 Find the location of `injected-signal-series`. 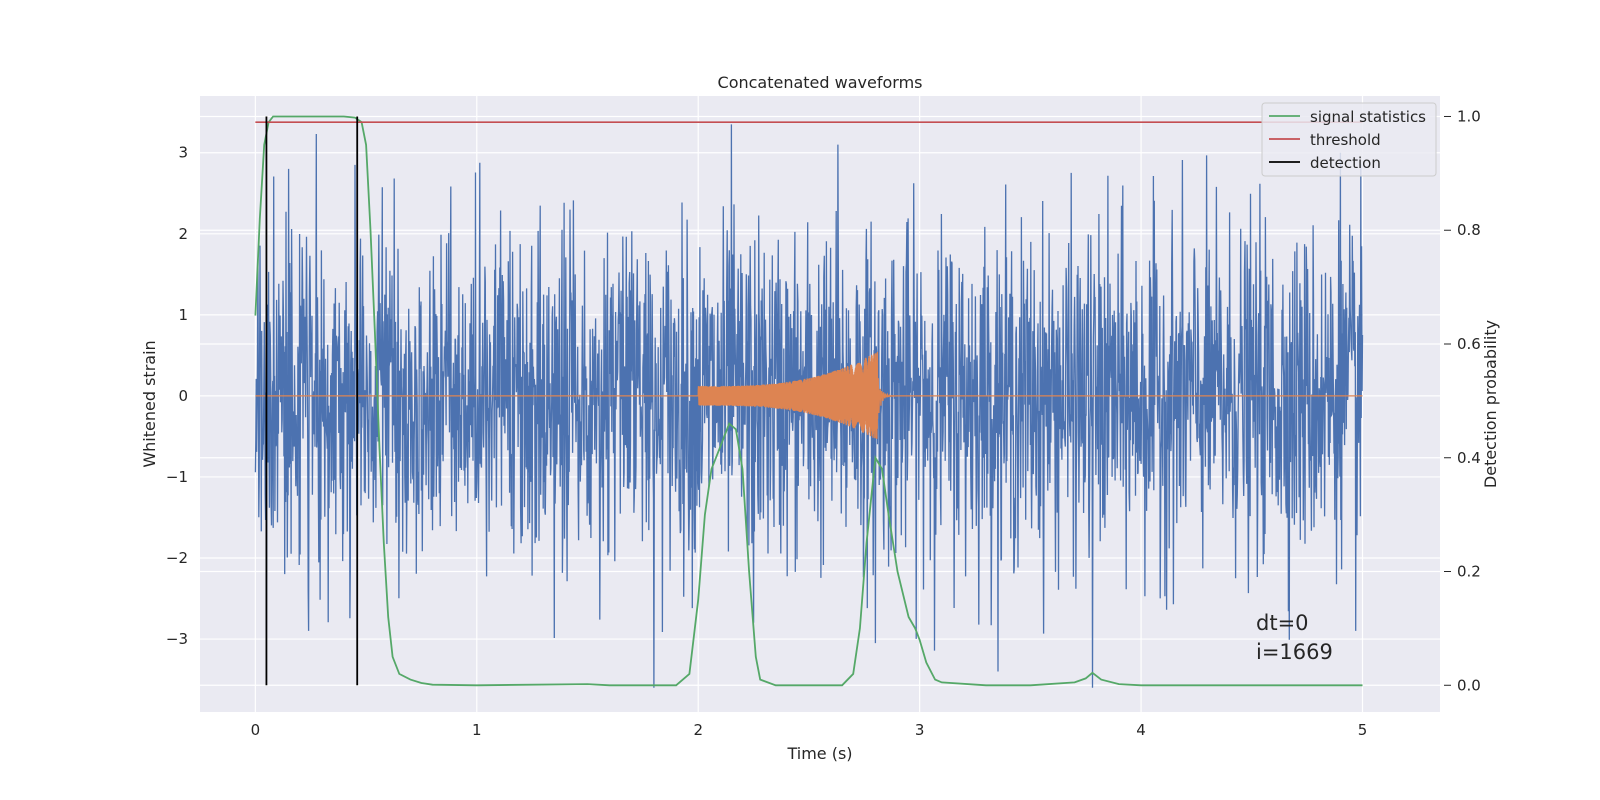

injected-signal-series is located at coordinates (809, 395).